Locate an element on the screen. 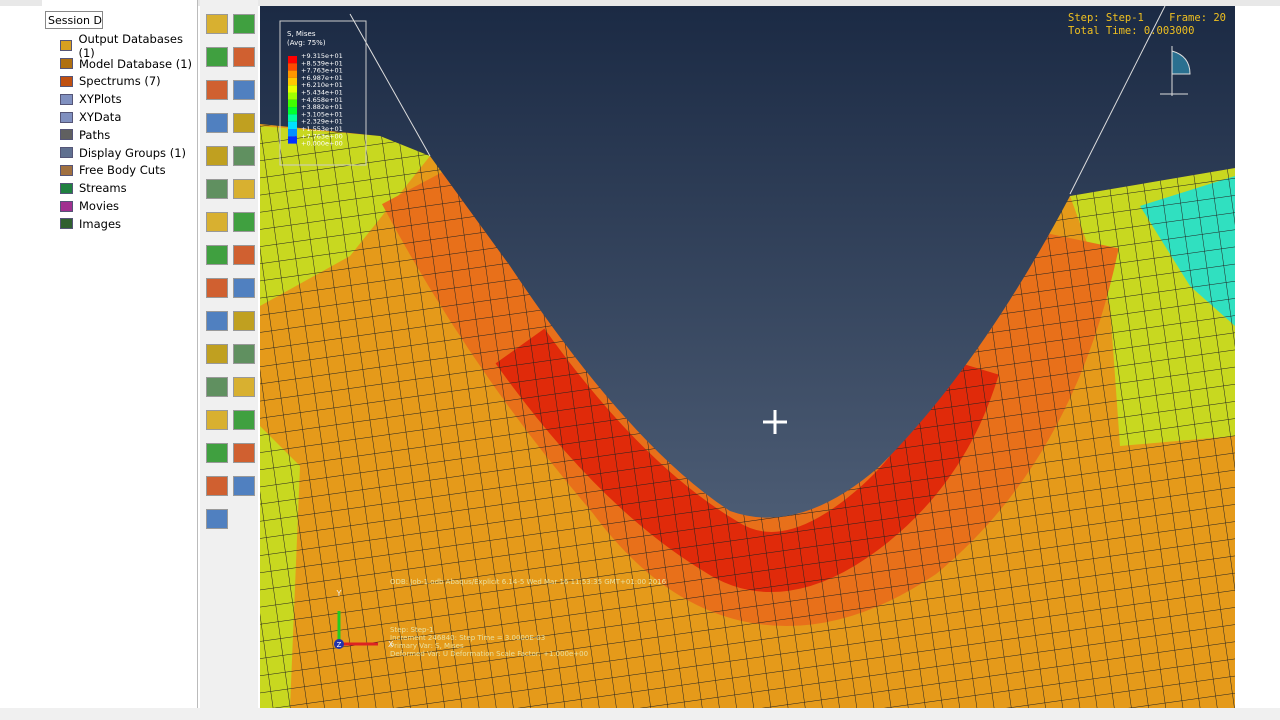 The width and height of the screenshot is (1280, 720). status-strip is located at coordinates (640, 714).